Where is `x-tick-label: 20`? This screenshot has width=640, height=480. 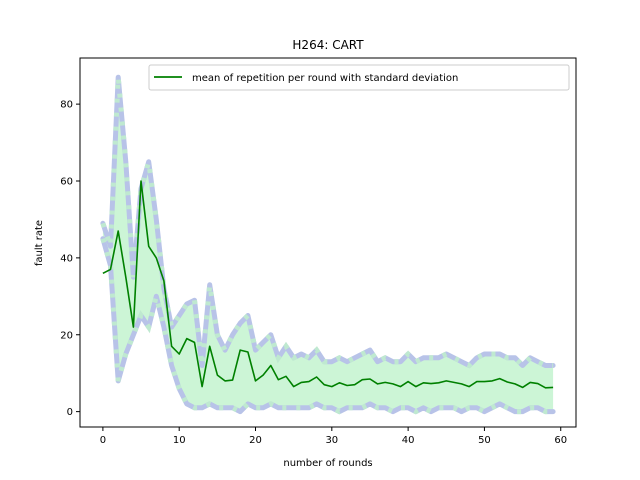
x-tick-label: 20 is located at coordinates (255, 440).